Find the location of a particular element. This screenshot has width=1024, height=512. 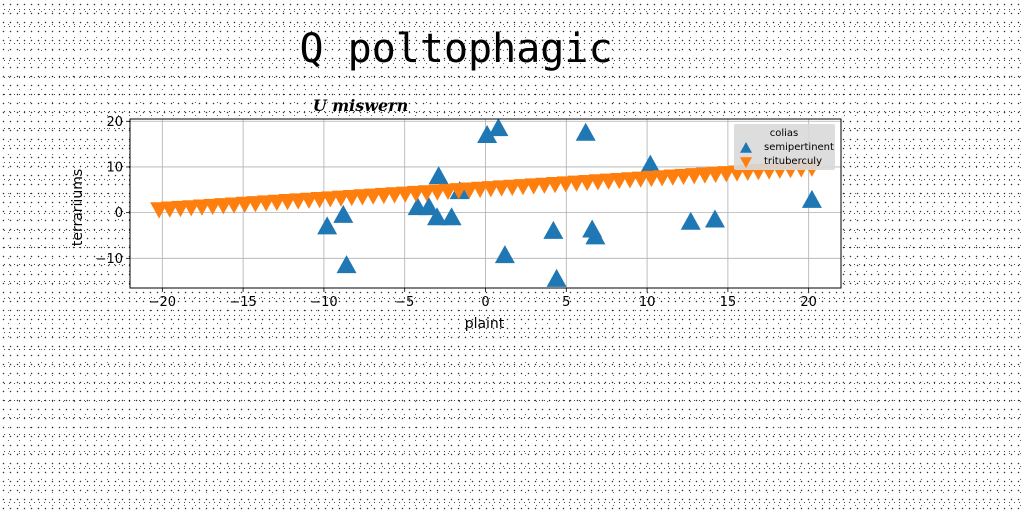

x-tick-label: −20 is located at coordinates (162, 302).